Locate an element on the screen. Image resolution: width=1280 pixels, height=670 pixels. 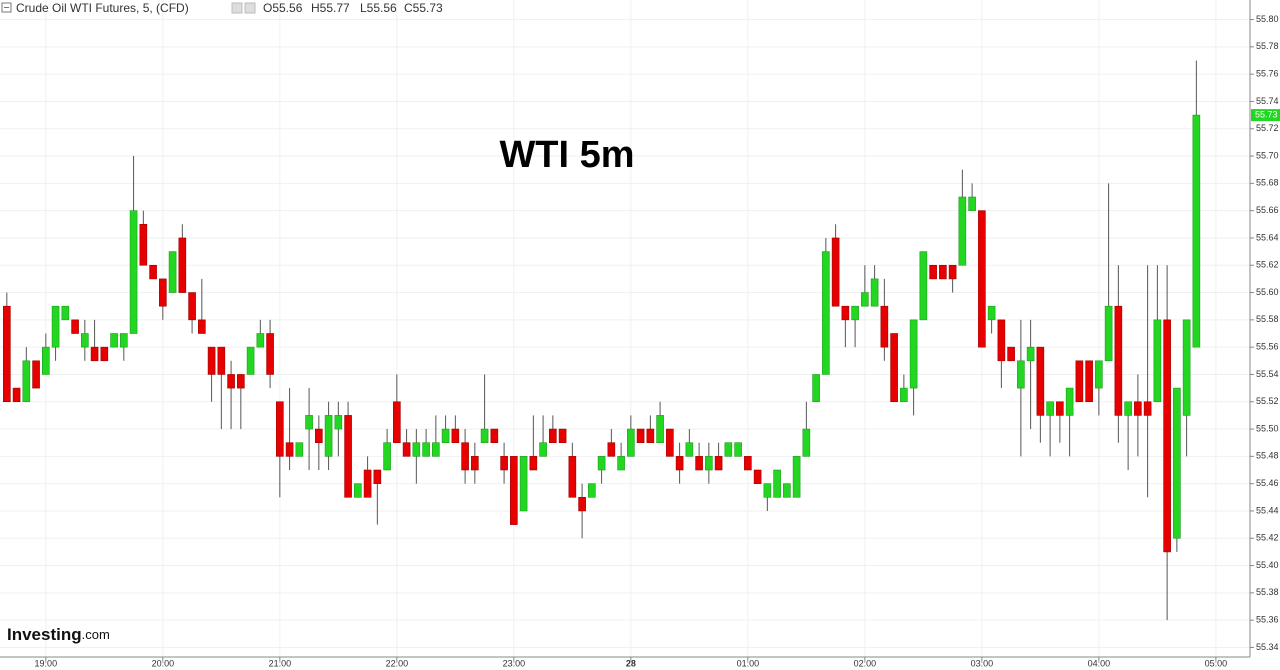
x-tick-label: 21:00 is located at coordinates (280, 663).